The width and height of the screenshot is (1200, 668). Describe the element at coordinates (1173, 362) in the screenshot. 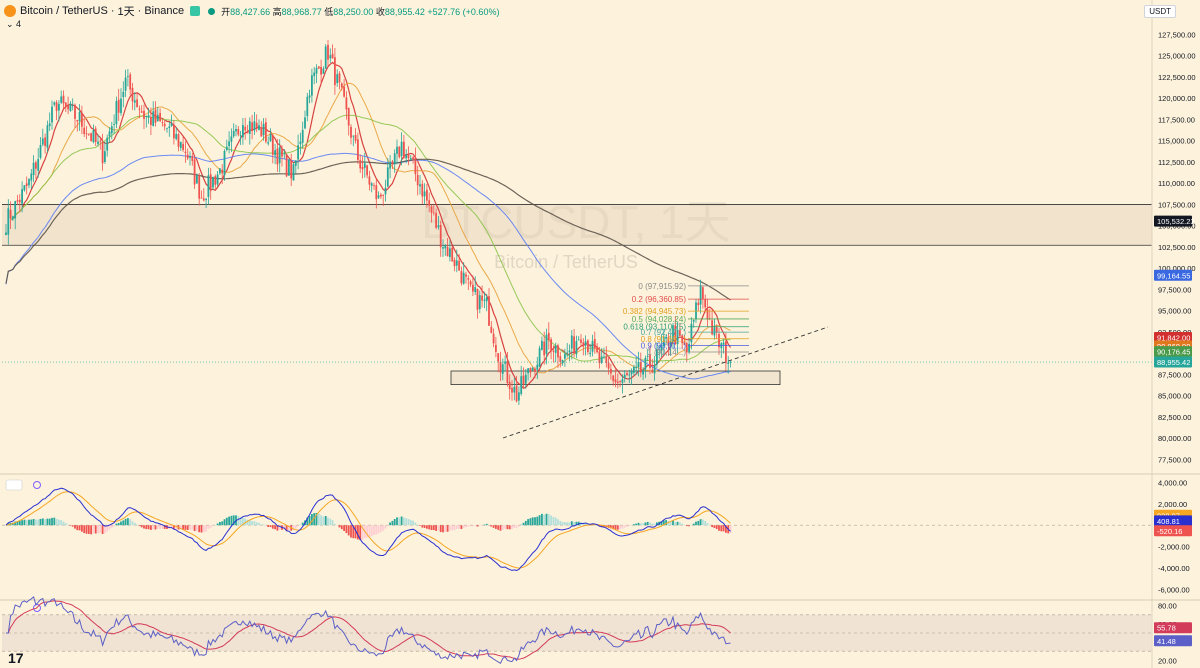

I see `price-tag: 88,955.42` at that location.